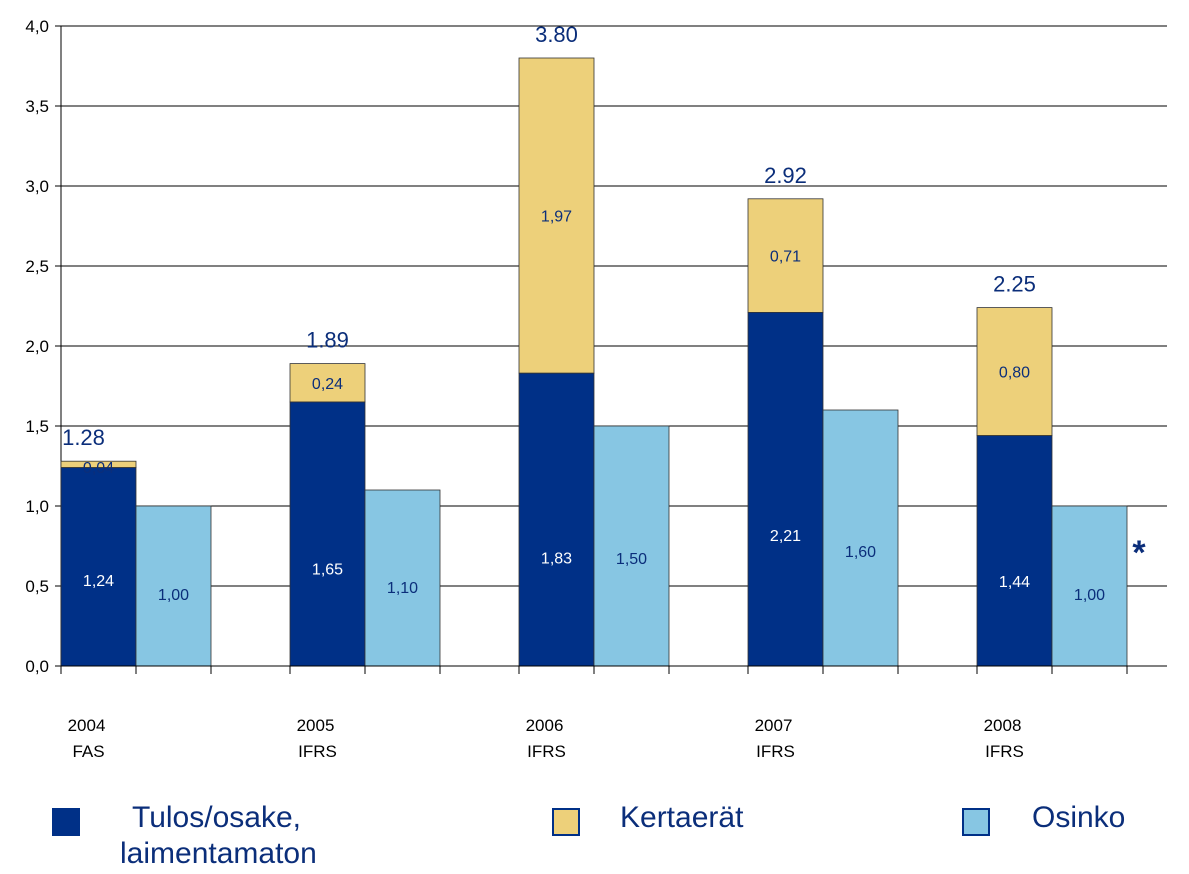 This screenshot has height=874, width=1189. Describe the element at coordinates (316, 725) in the screenshot. I see `x-category-label: 2005` at that location.